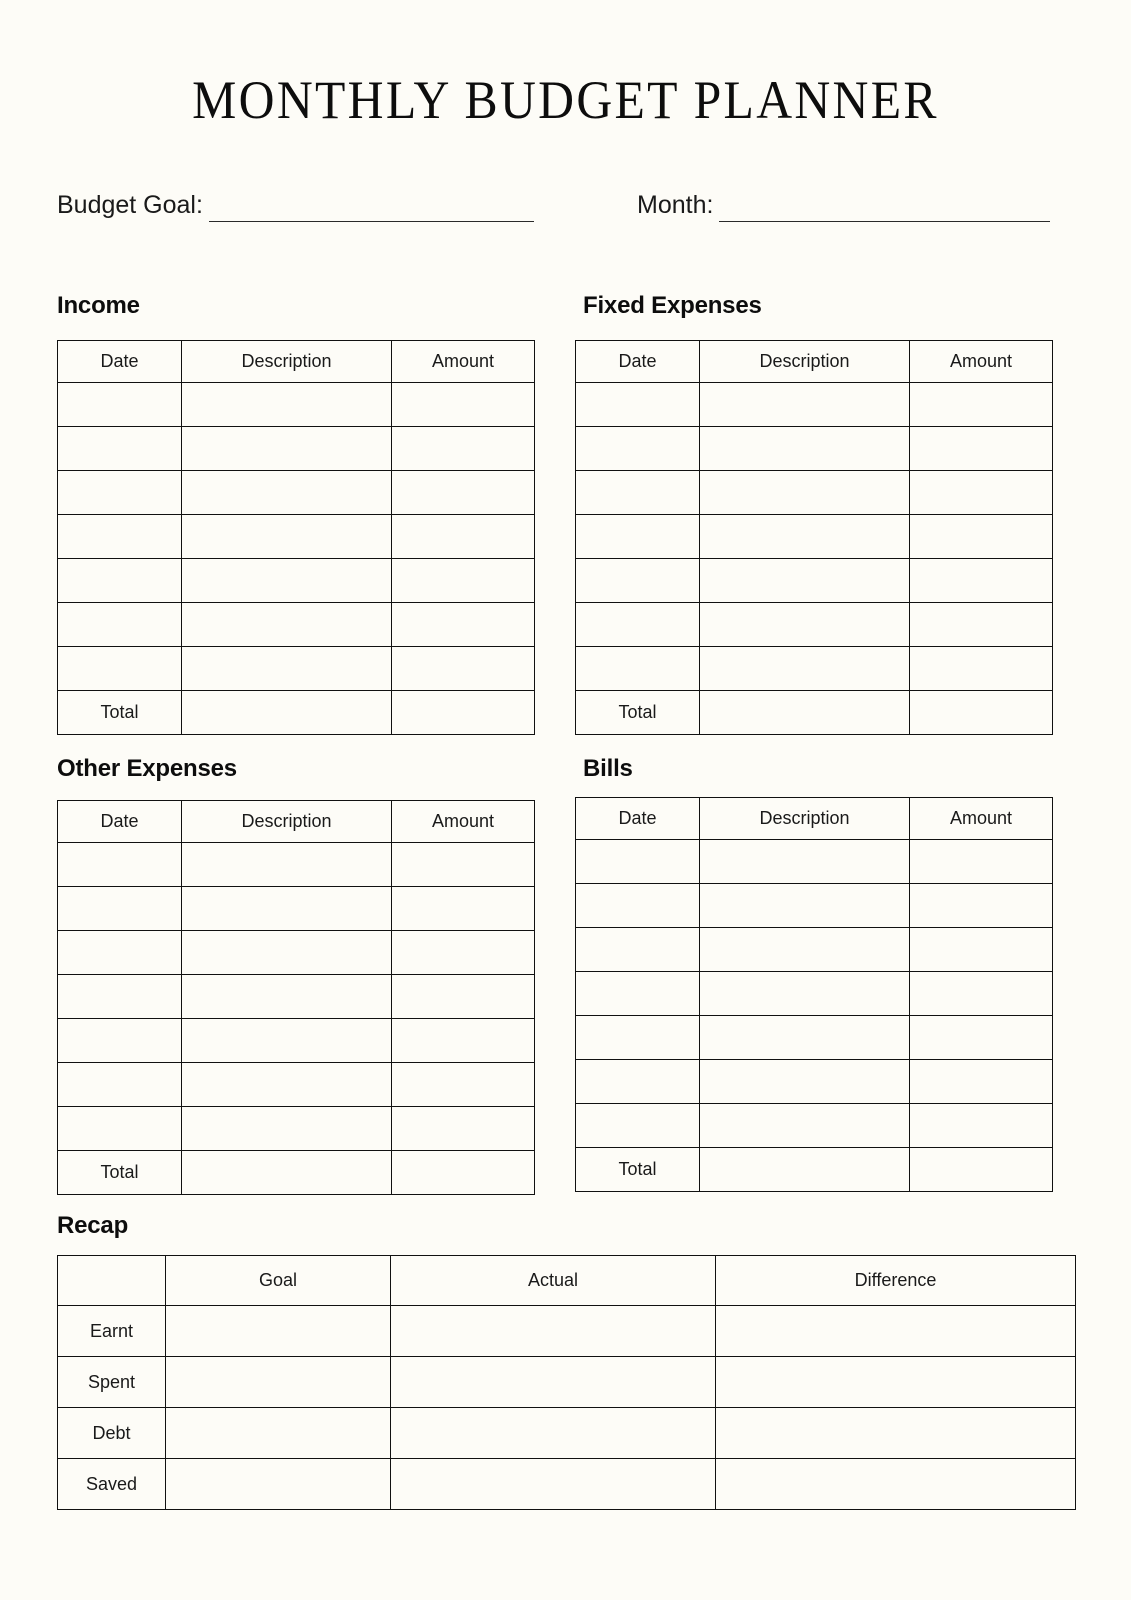  I want to click on month-input-line, so click(884, 221).